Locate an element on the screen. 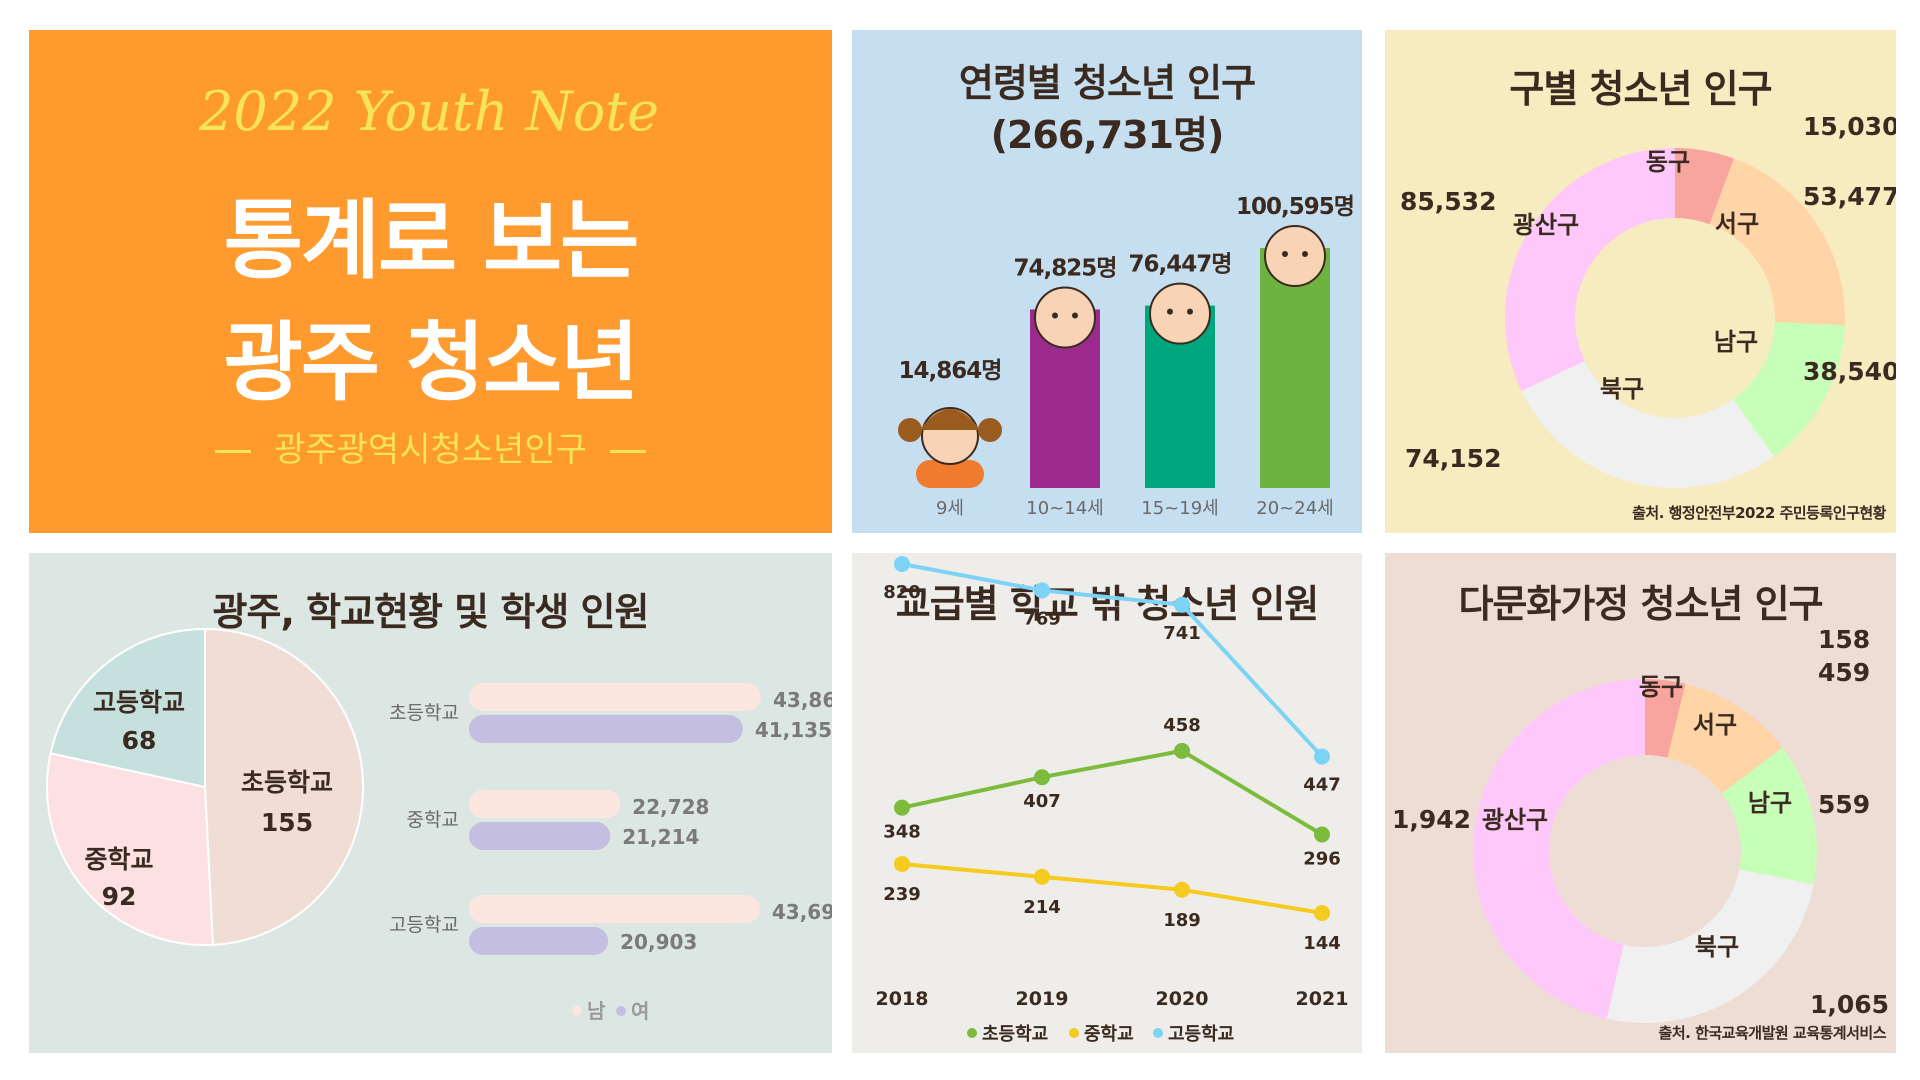 The image size is (1920, 1080). legend-label: 중학교 is located at coordinates (1109, 1034).